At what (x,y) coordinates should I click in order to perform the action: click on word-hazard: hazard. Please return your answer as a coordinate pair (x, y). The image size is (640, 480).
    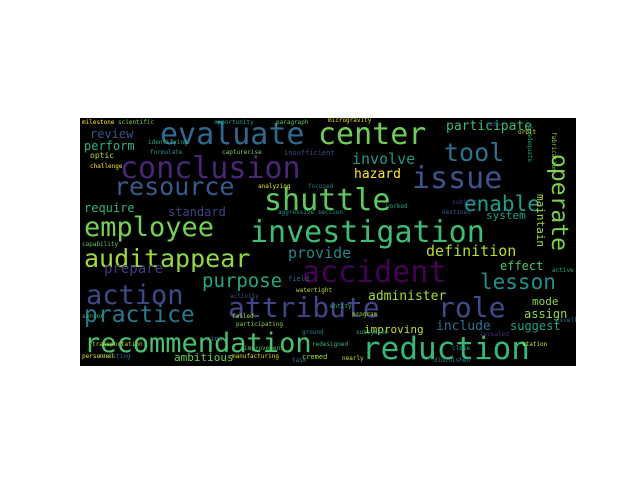
    Looking at the image, I should click on (377, 174).